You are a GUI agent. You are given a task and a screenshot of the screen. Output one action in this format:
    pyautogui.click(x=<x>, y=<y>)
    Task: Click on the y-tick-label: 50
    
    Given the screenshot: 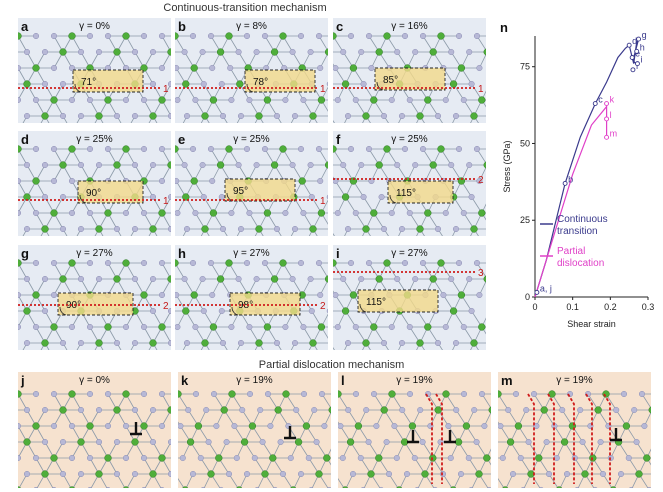 What is the action you would take?
    pyautogui.click(x=525, y=143)
    